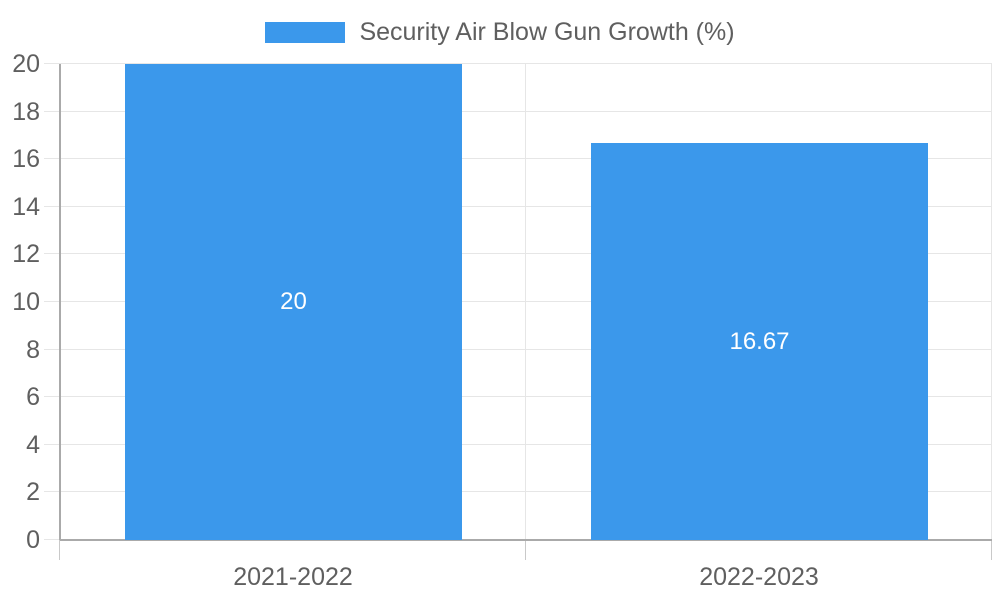 The image size is (1000, 600). What do you see at coordinates (33, 445) in the screenshot?
I see `y-tick-label: 4` at bounding box center [33, 445].